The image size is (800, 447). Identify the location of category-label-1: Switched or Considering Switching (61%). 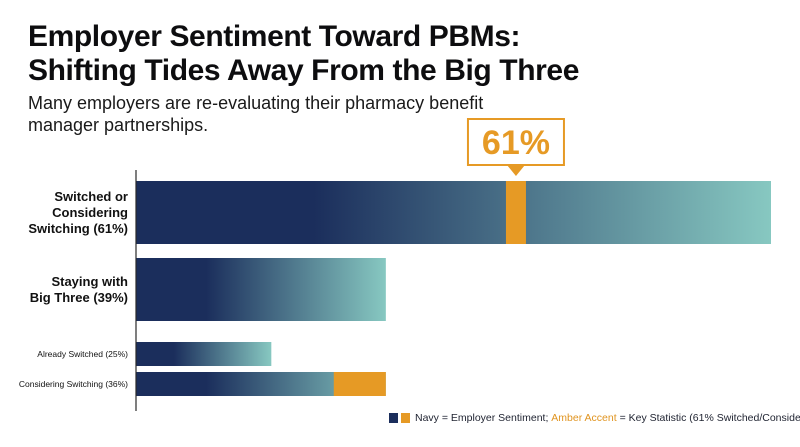
(78, 212).